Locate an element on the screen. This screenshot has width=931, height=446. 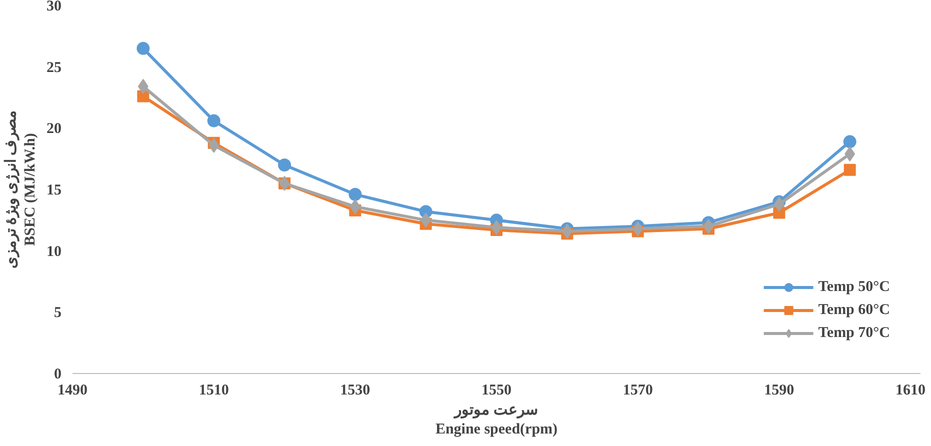
y-tick-label: 10 is located at coordinates (54, 252).